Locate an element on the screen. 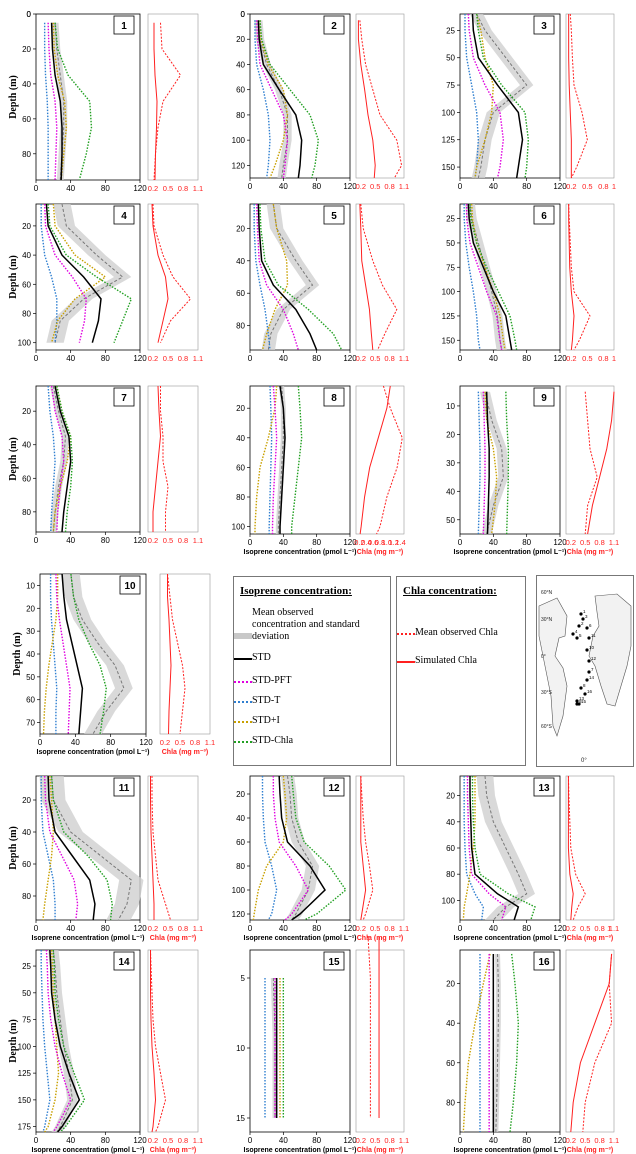  legend-item-mean-observed-chla: Mean observed Chla is located at coordinates (451, 632).